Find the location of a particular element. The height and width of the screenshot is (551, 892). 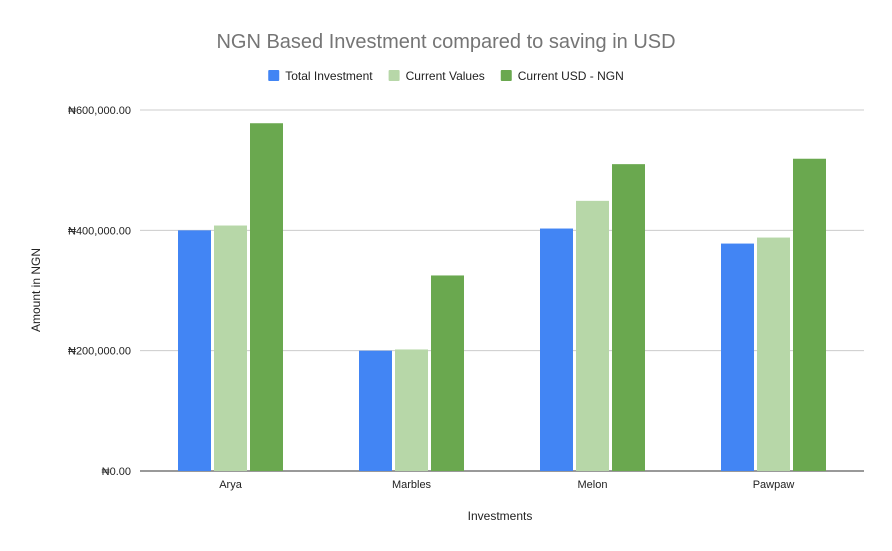

bar-marbles-current-values is located at coordinates (411, 410).